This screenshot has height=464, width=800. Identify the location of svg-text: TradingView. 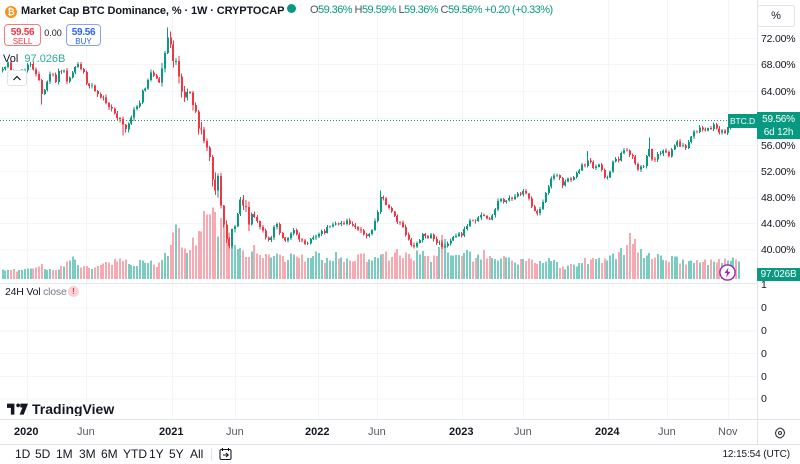
(73, 408).